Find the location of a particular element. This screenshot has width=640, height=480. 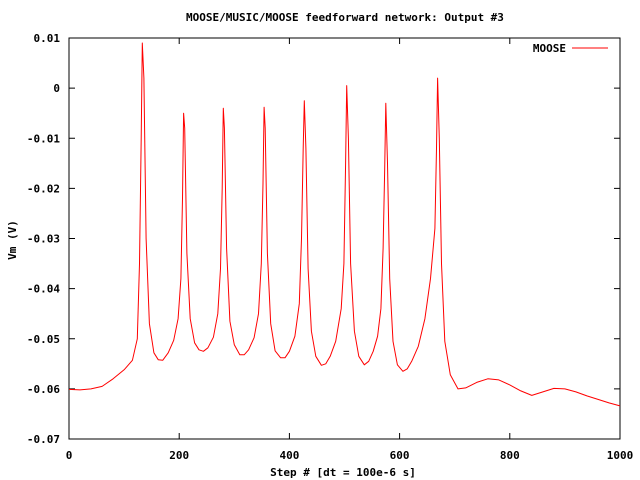

x-tick-label: 200 is located at coordinates (179, 455).